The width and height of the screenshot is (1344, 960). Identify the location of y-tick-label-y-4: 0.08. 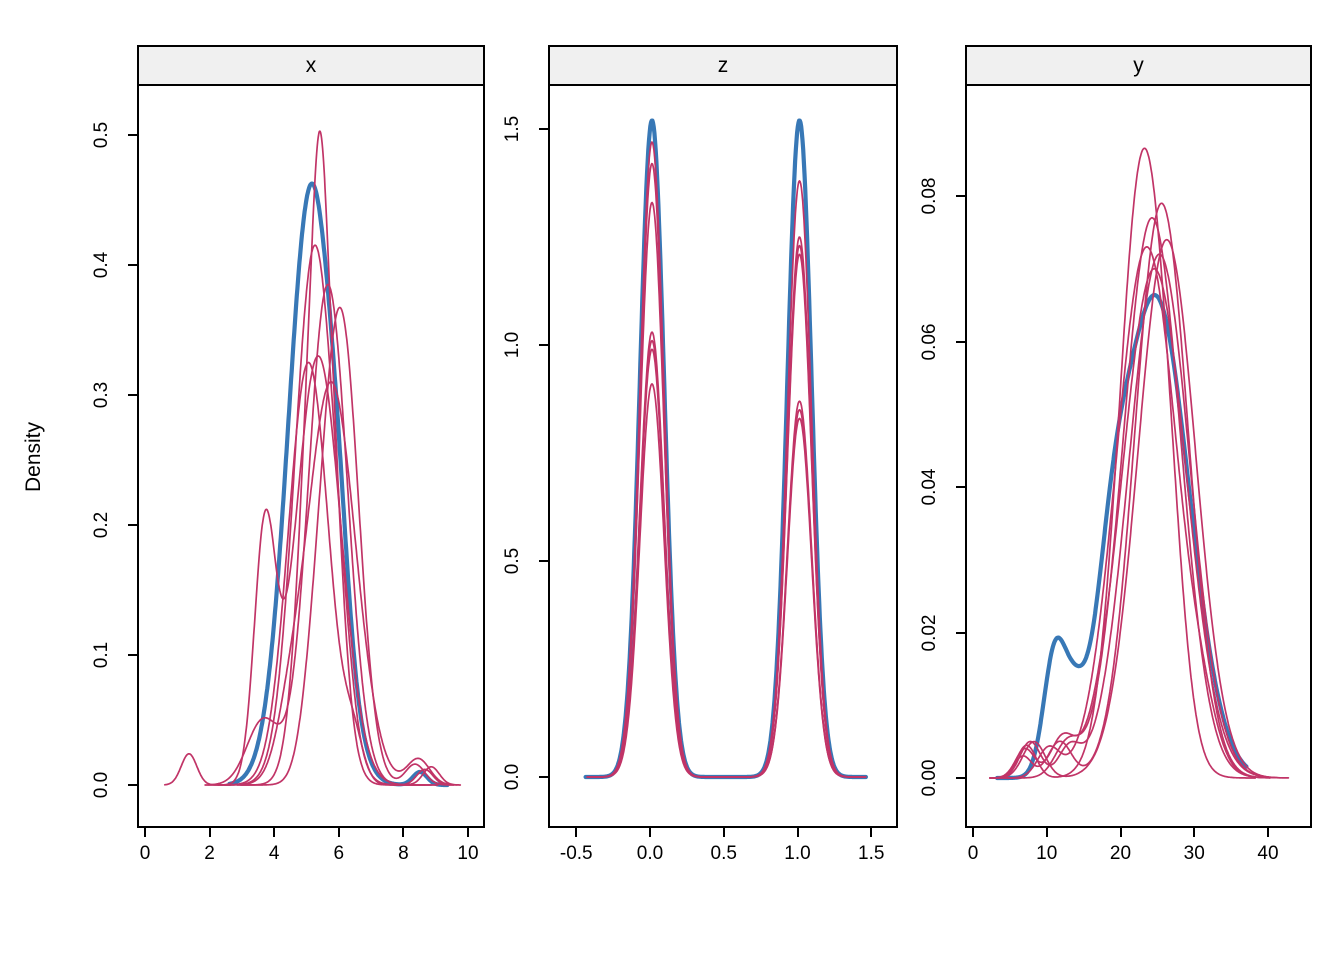
(929, 196).